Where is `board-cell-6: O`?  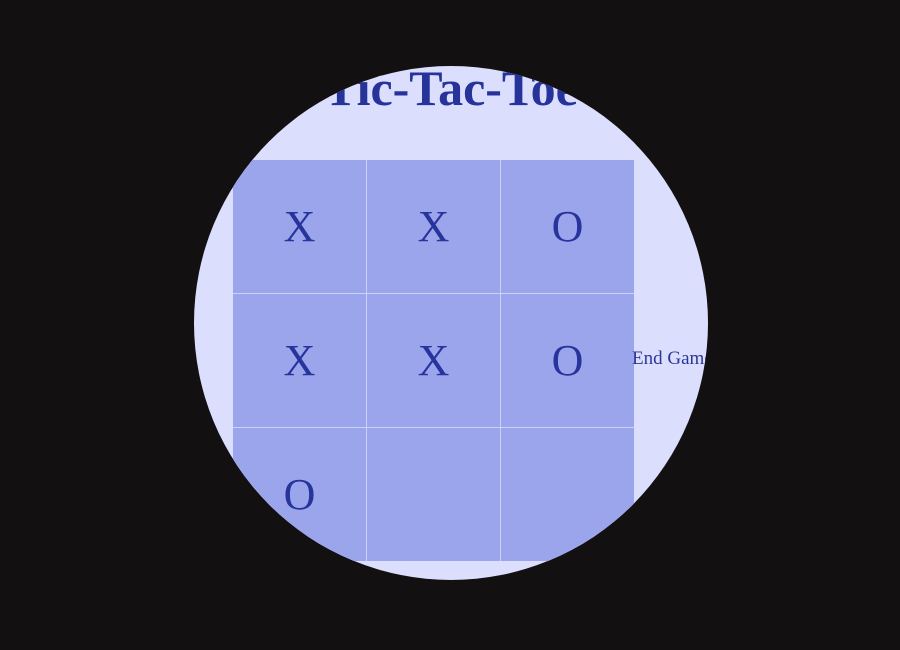
board-cell-6: O is located at coordinates (567, 360).